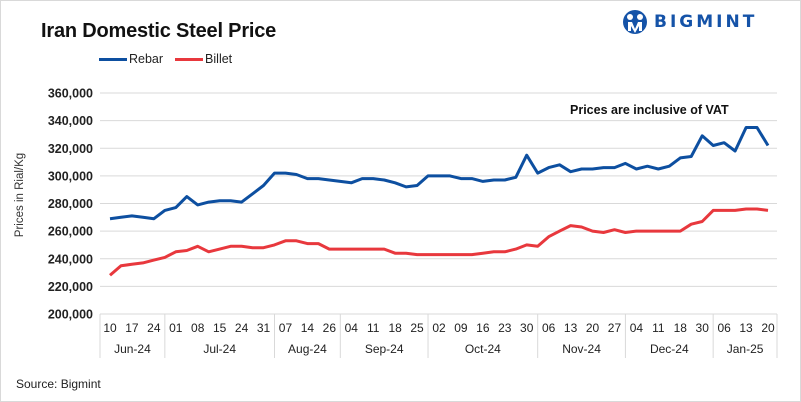  I want to click on series-line-billet, so click(439, 242).